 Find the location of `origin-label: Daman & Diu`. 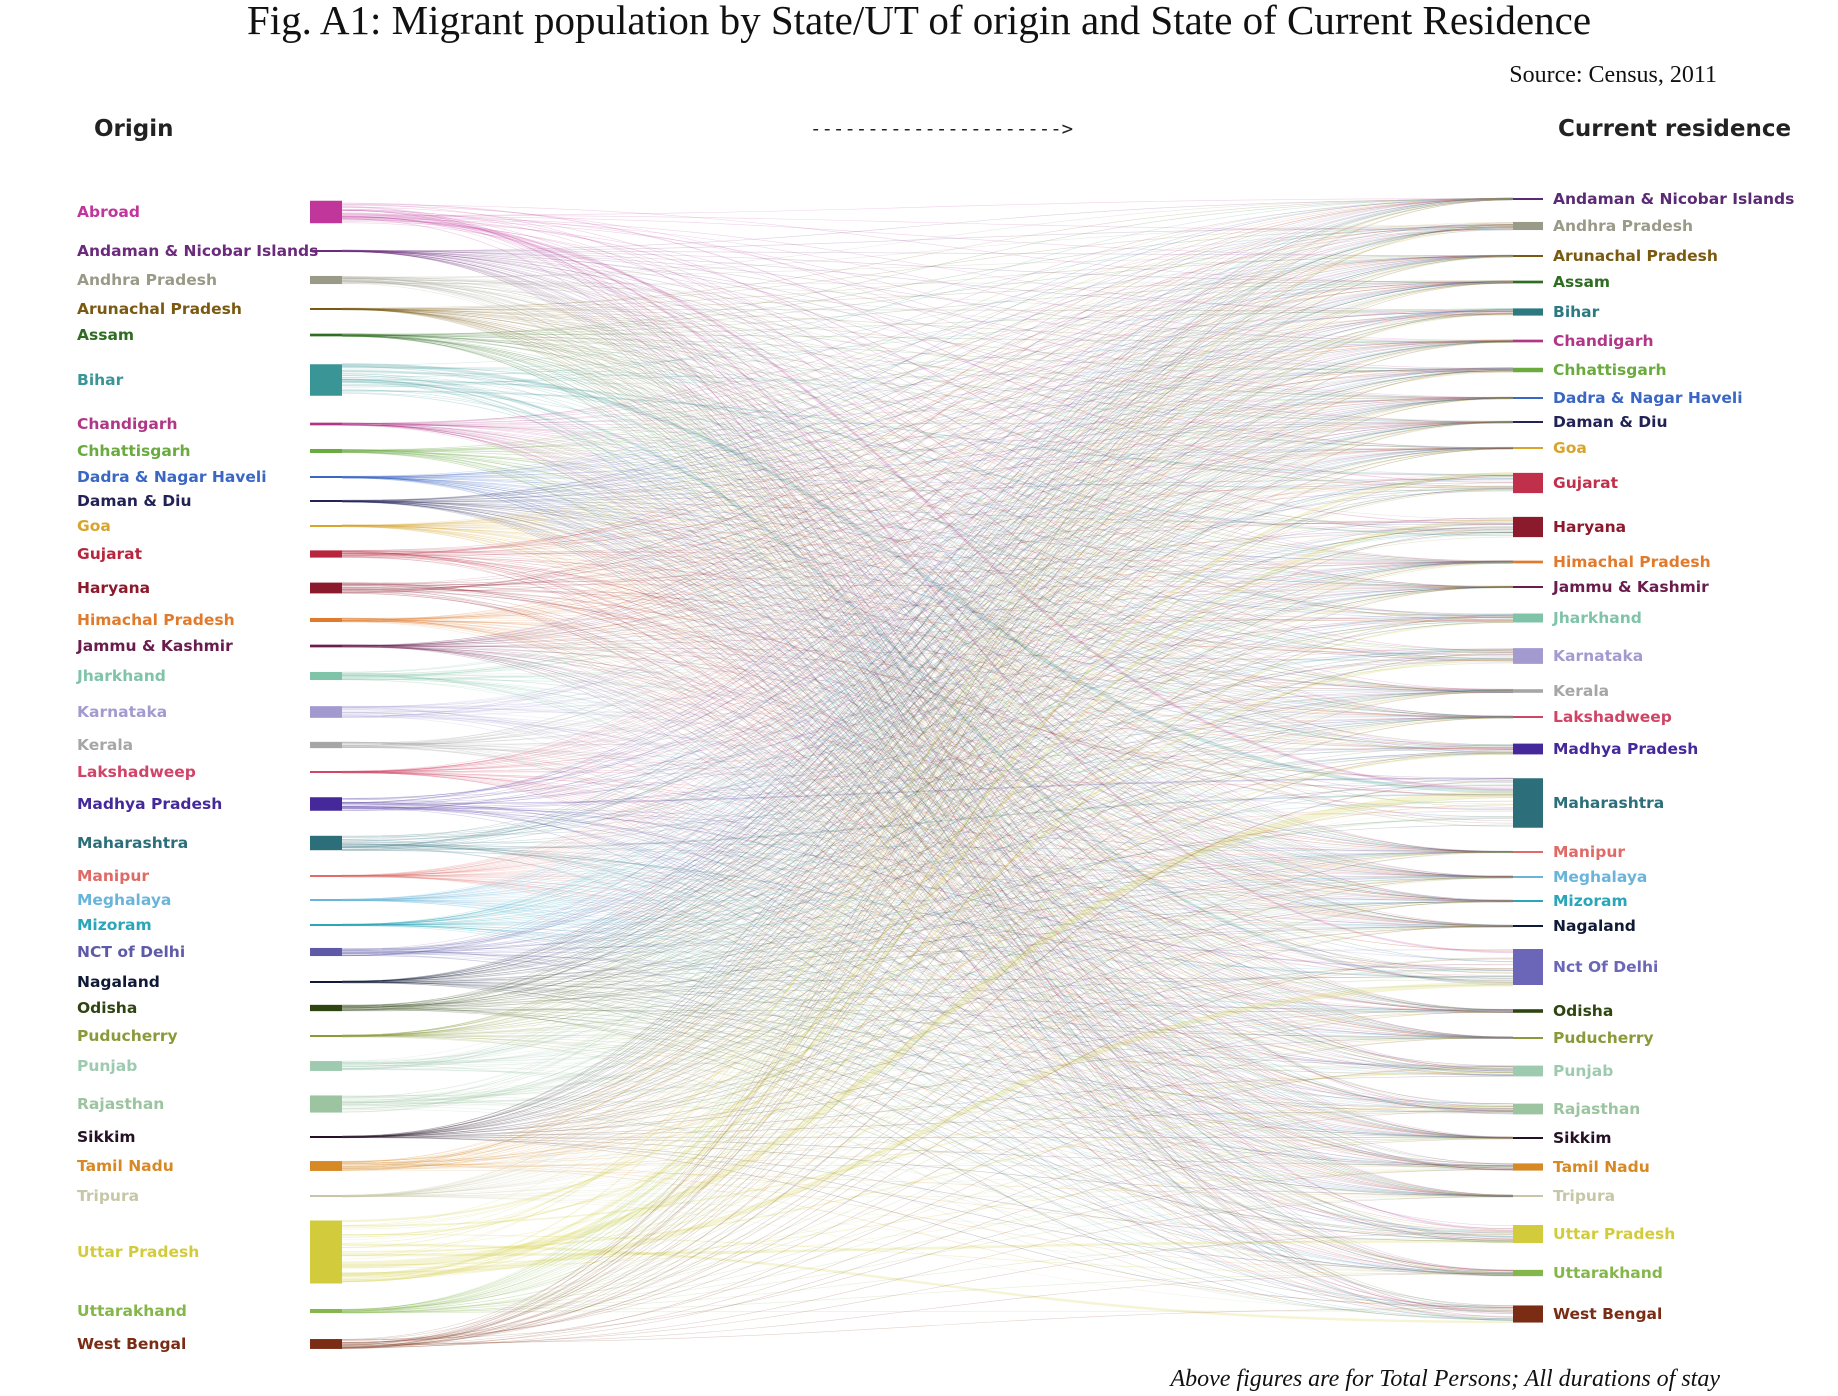

origin-label: Daman & Diu is located at coordinates (134, 501).